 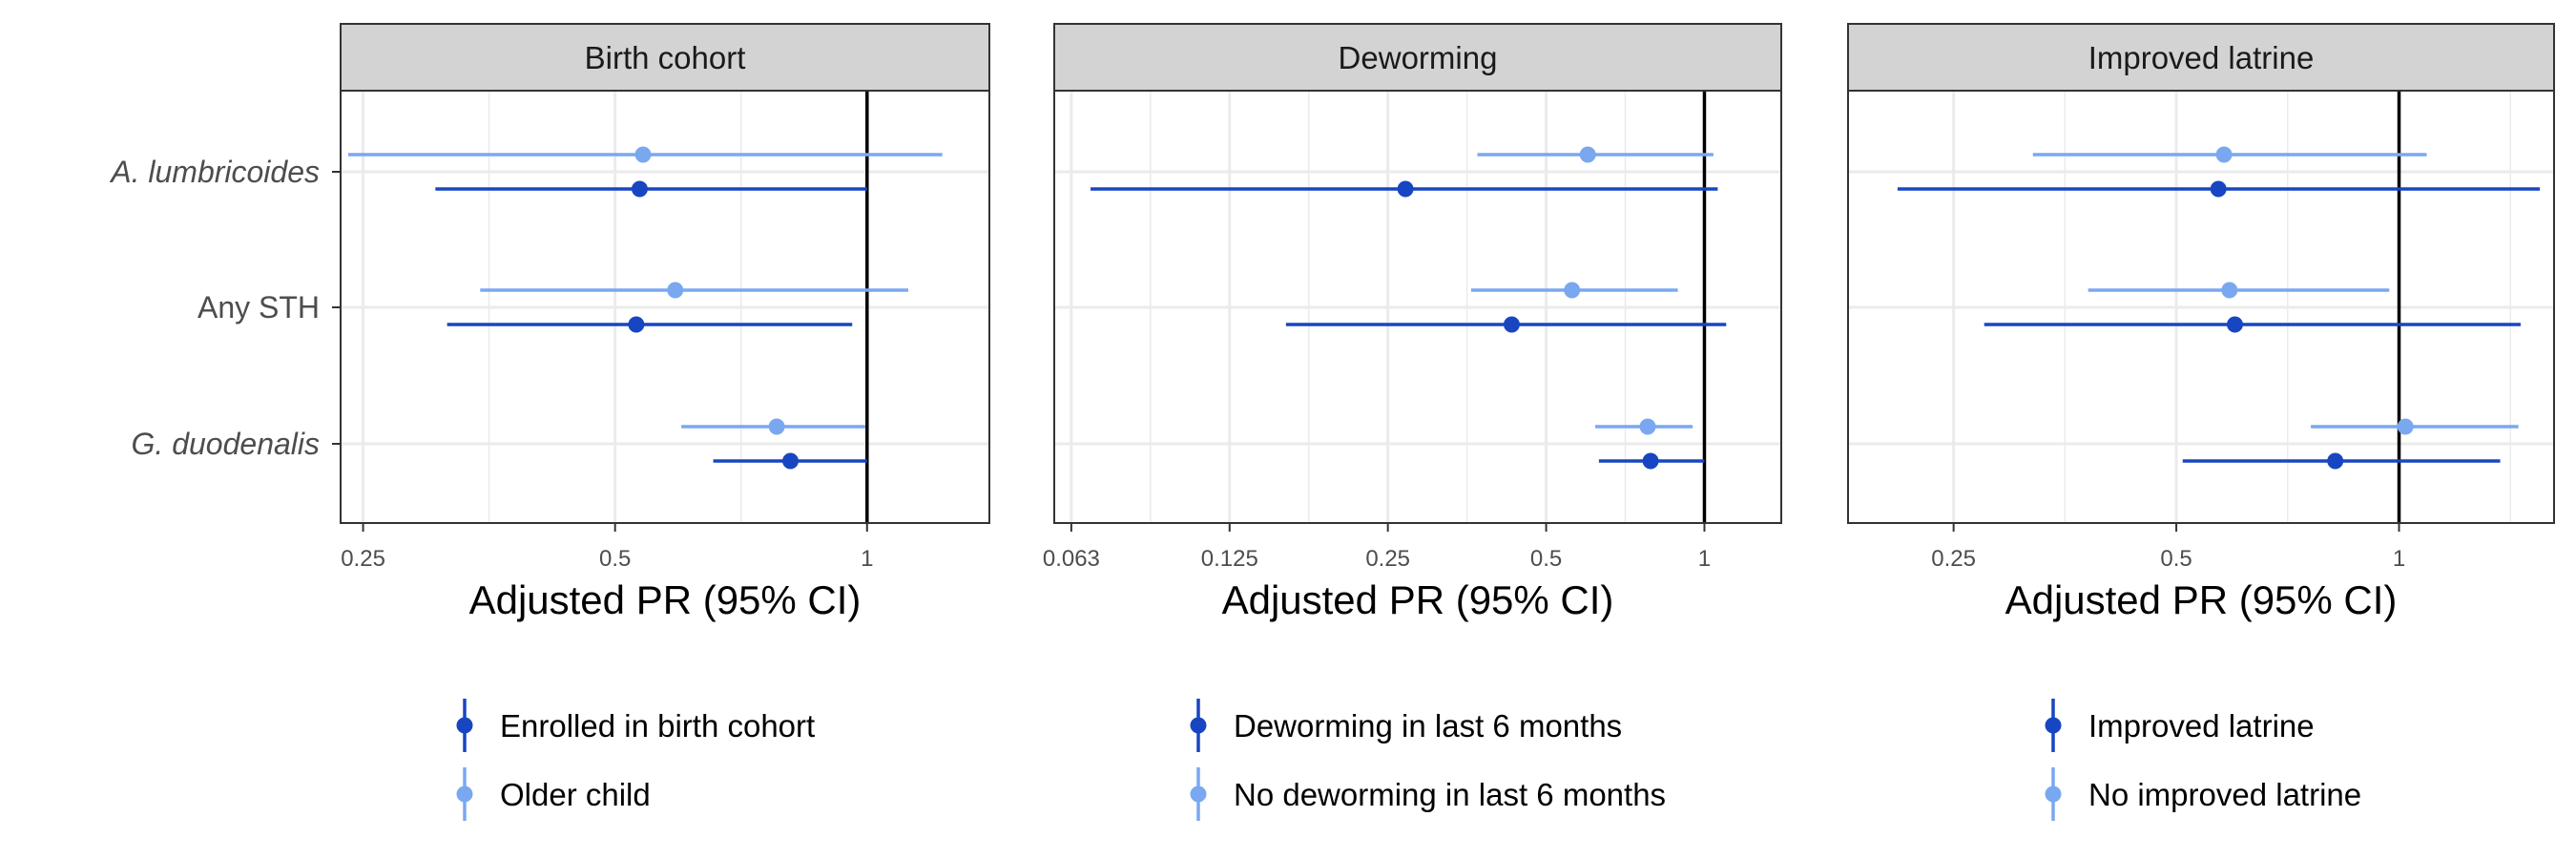 I want to click on legend-label: No improved latrine, so click(x=2224, y=794).